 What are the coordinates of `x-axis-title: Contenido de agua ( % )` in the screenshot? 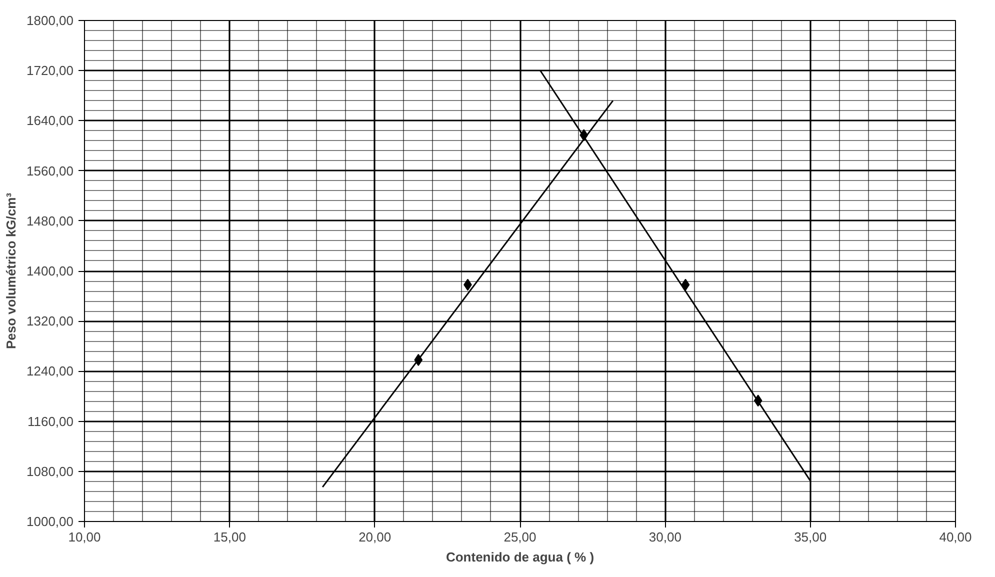 It's located at (520, 557).